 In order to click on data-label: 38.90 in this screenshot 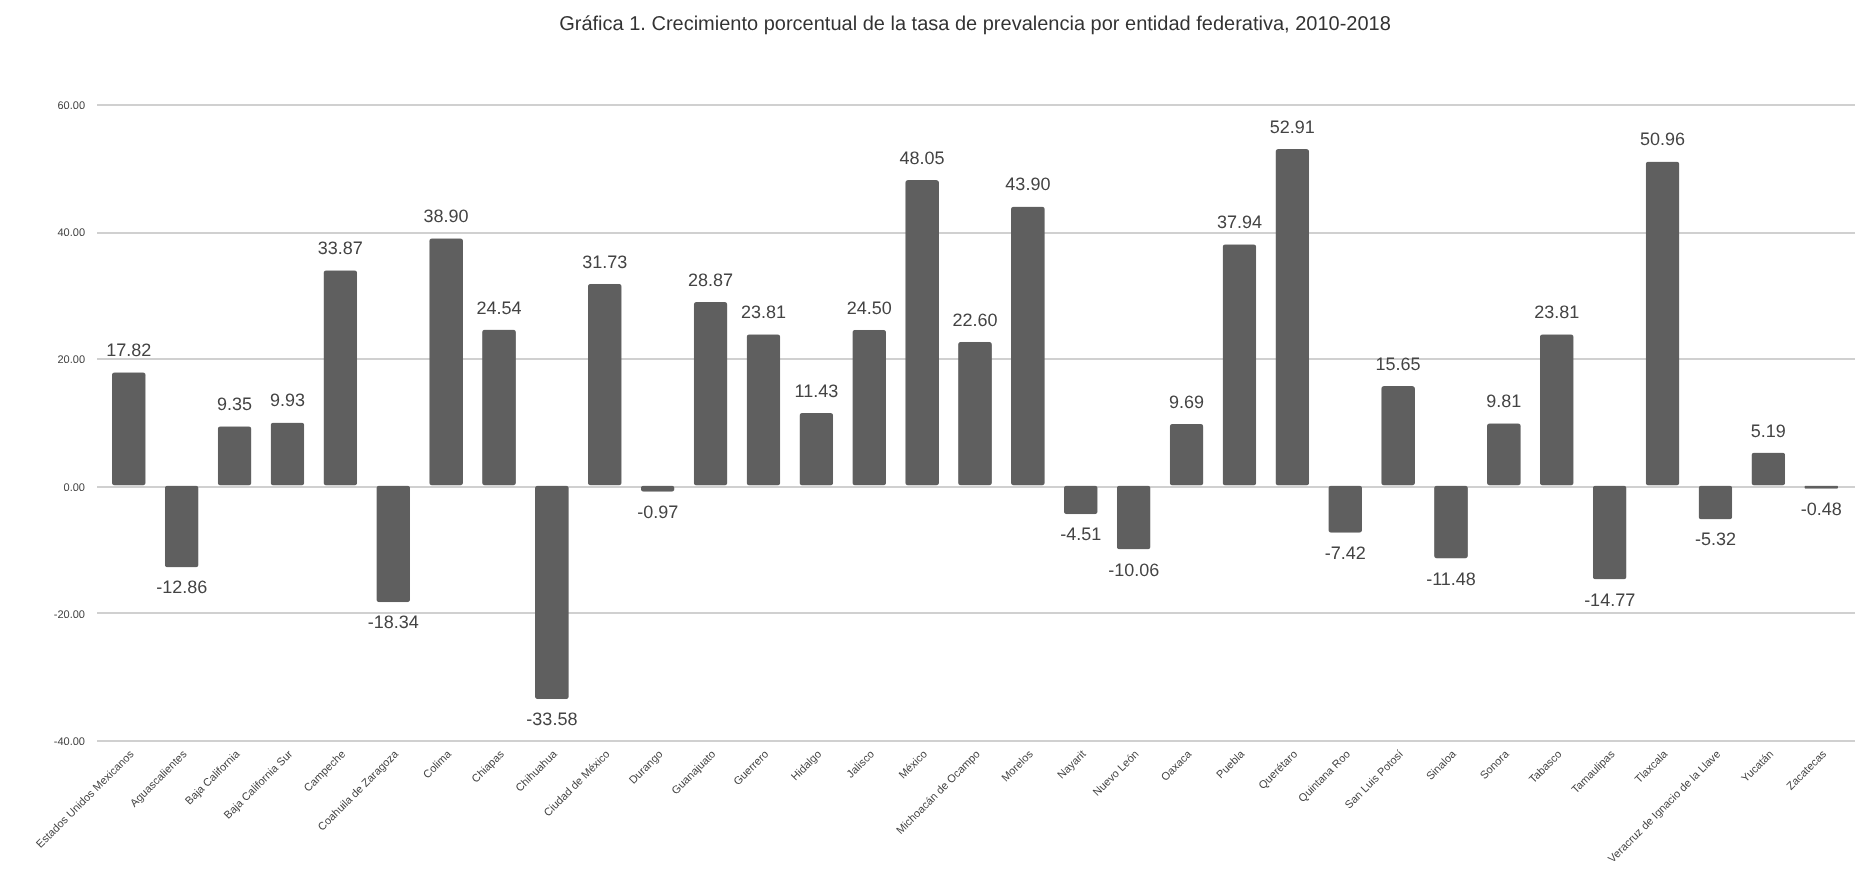, I will do `click(446, 216)`.